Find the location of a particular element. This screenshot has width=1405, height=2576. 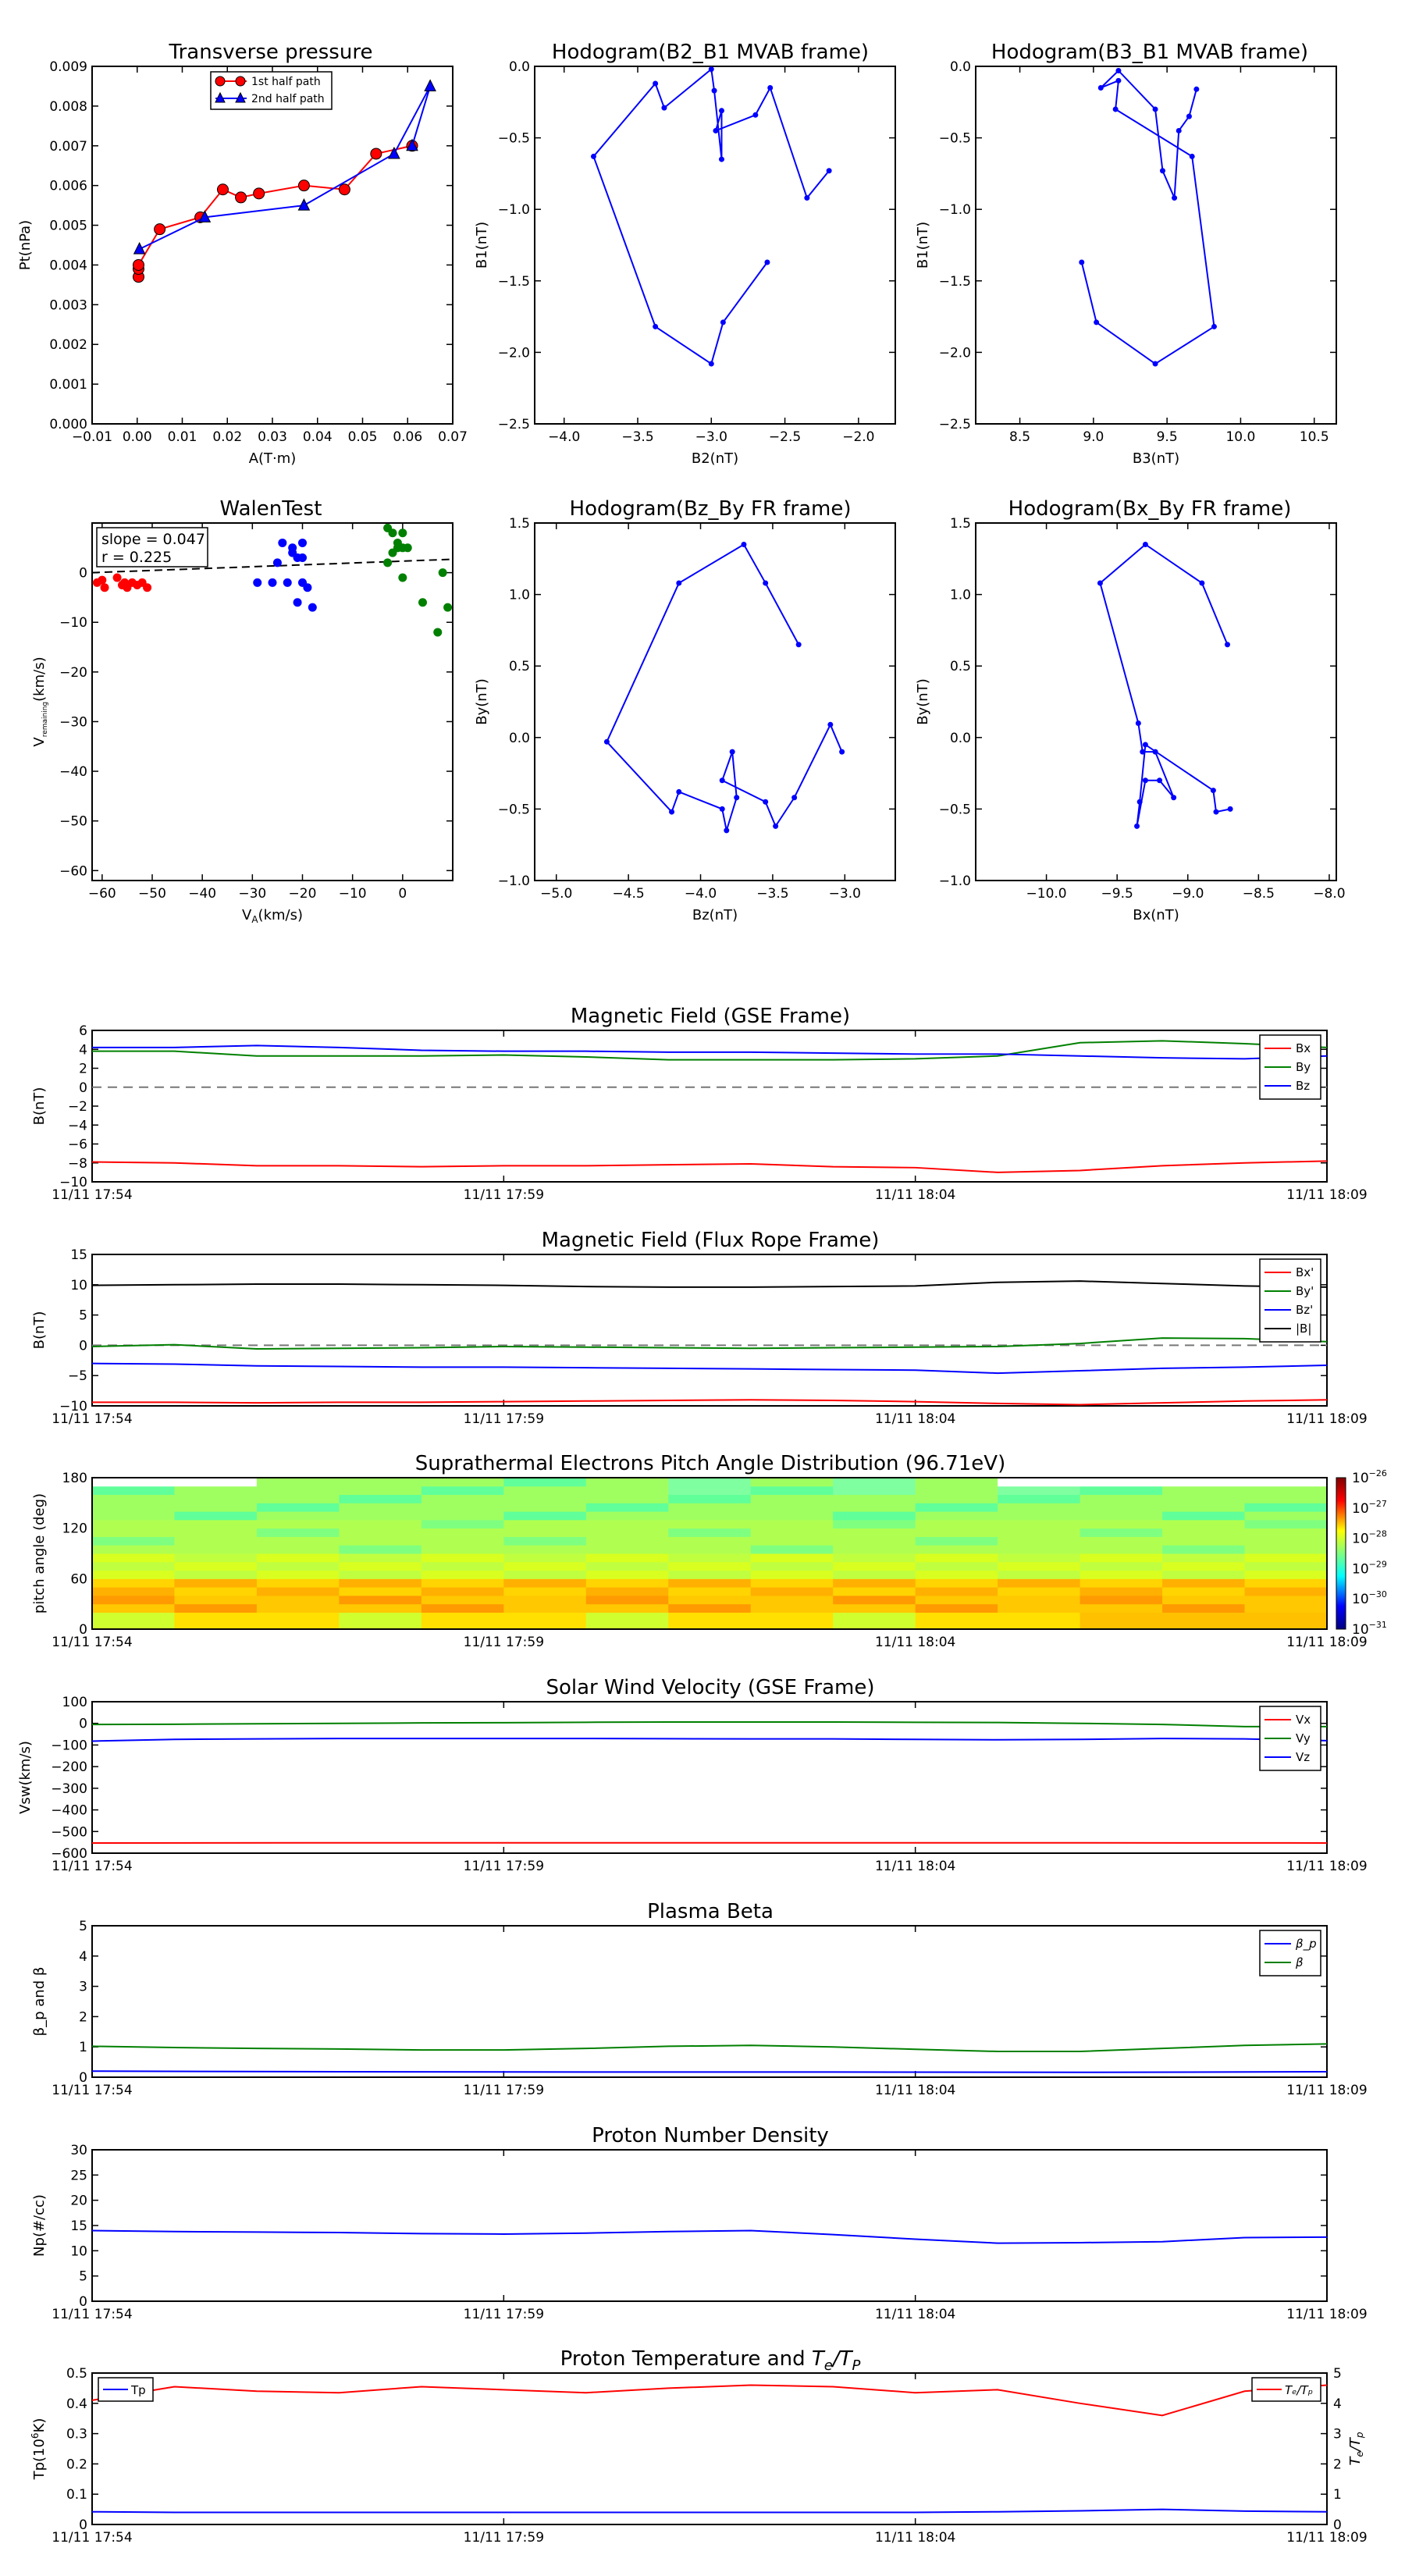

y-tick-label-walen: −20 is located at coordinates (73, 673).